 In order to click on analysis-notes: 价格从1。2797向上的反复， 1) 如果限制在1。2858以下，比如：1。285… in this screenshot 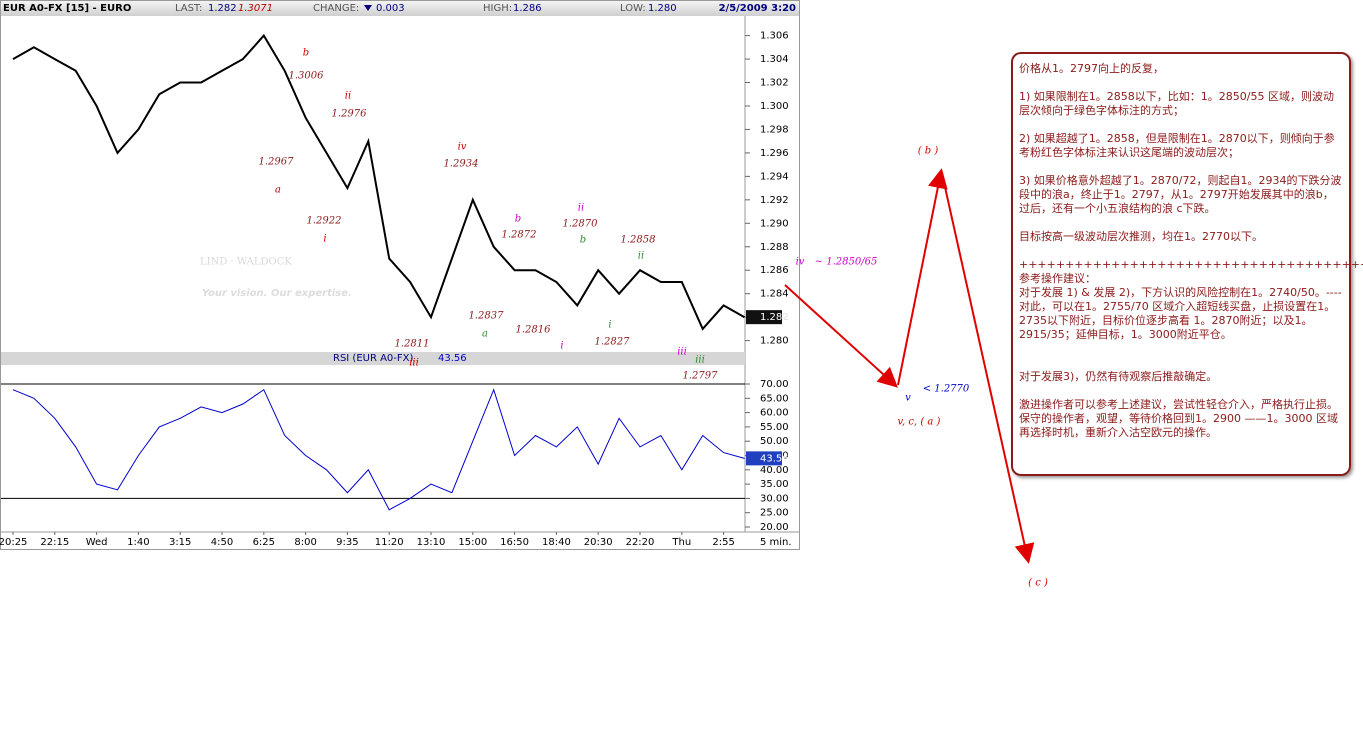, I will do `click(1187, 264)`.